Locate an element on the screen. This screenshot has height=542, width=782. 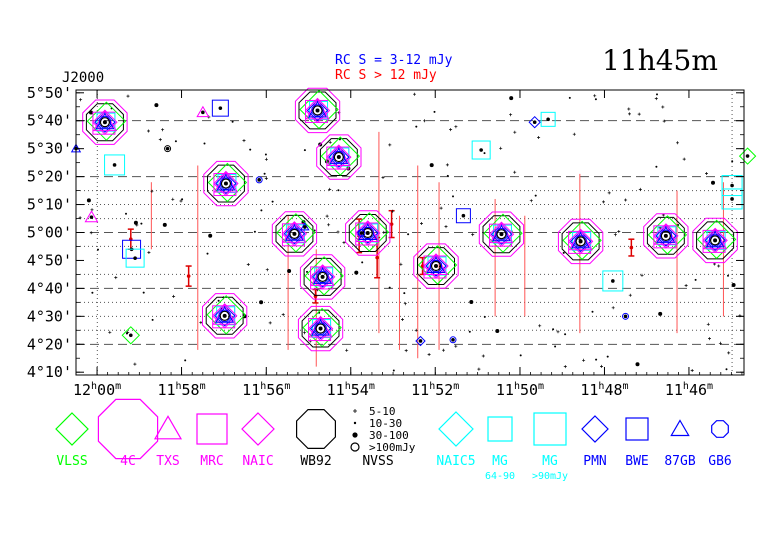
legend-4c-octagon is located at coordinates (128, 429).